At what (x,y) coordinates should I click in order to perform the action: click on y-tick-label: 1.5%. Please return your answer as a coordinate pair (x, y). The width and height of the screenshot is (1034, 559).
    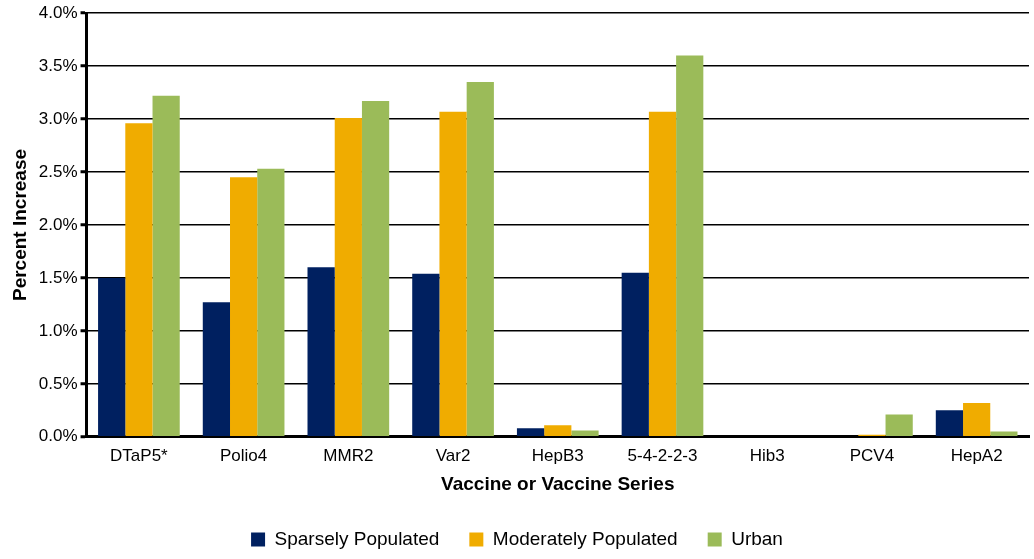
    Looking at the image, I should click on (58, 277).